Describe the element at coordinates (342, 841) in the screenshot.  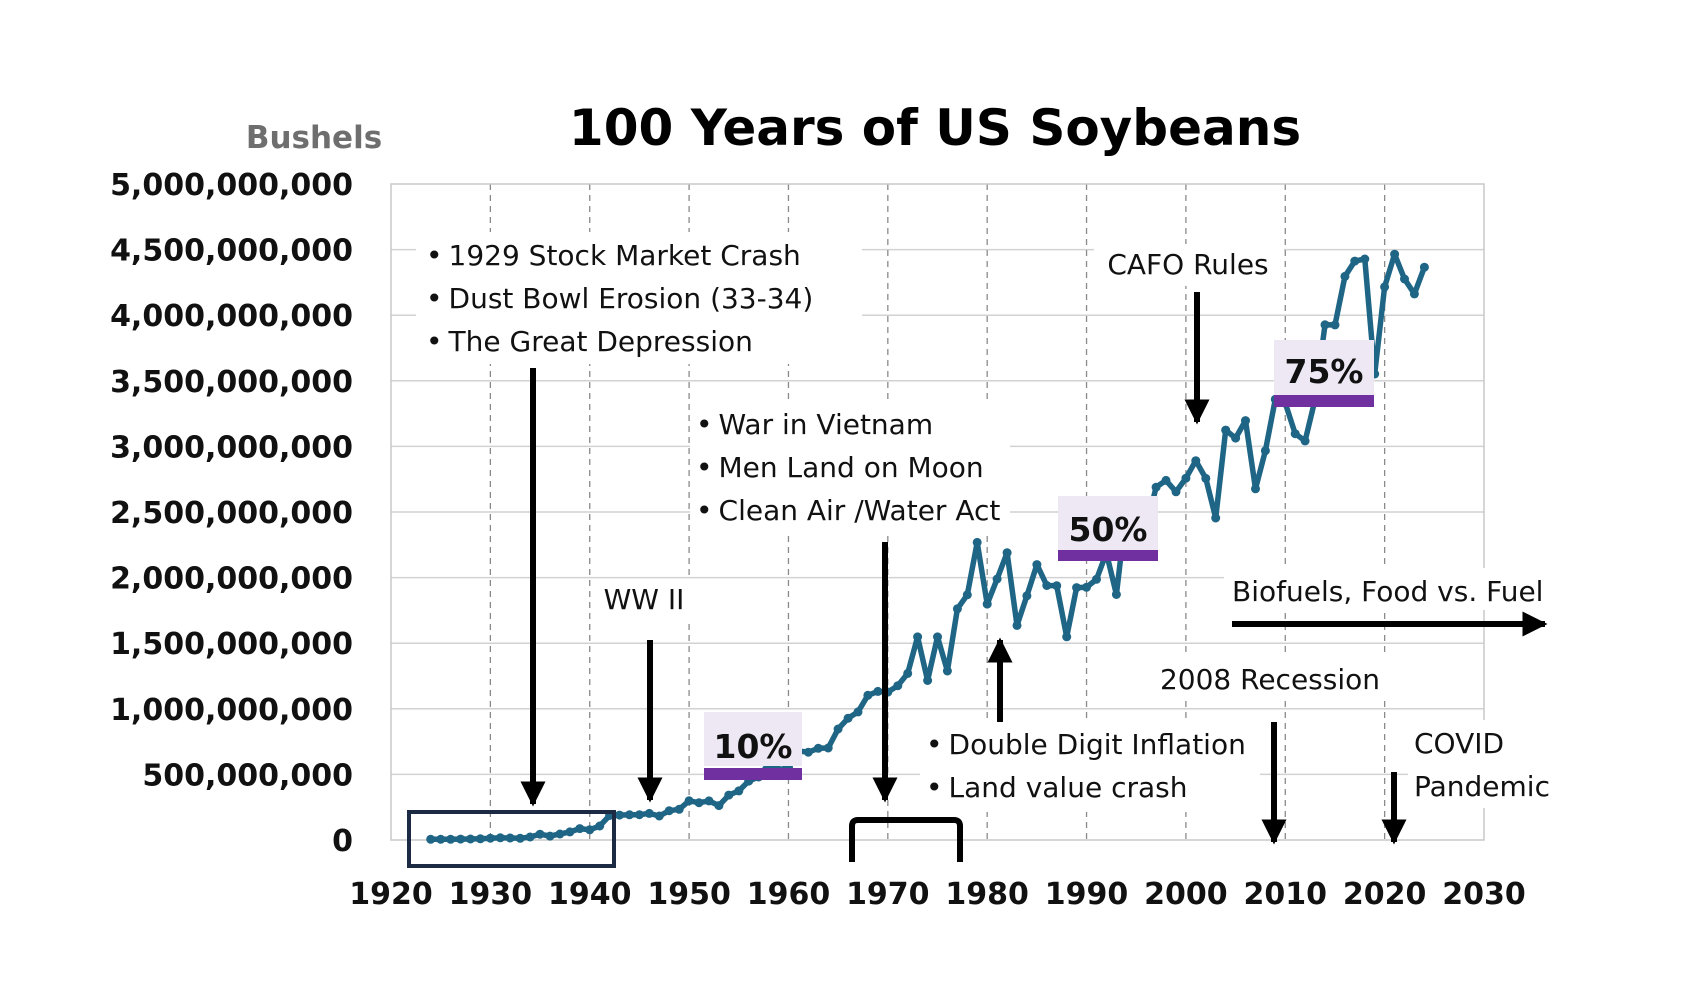
I see `y-tick-label: 0` at that location.